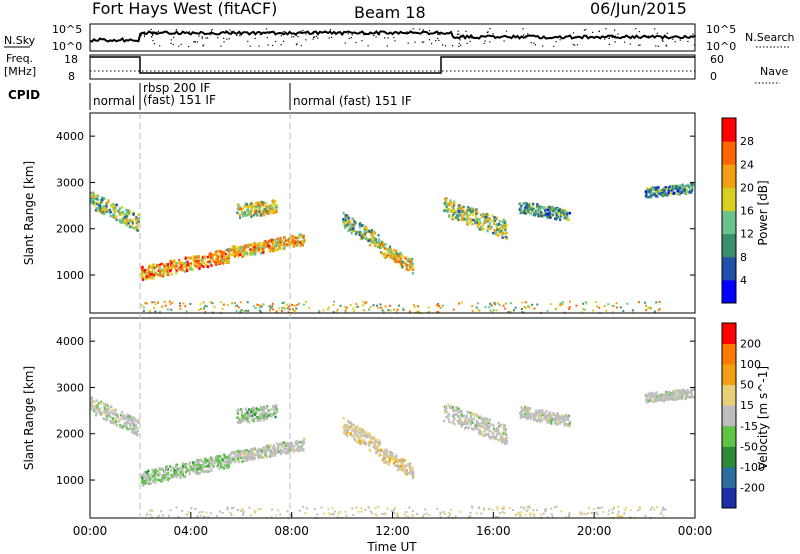 This screenshot has width=800, height=554. What do you see at coordinates (70, 387) in the screenshot?
I see `y-tick-label: 3000` at bounding box center [70, 387].